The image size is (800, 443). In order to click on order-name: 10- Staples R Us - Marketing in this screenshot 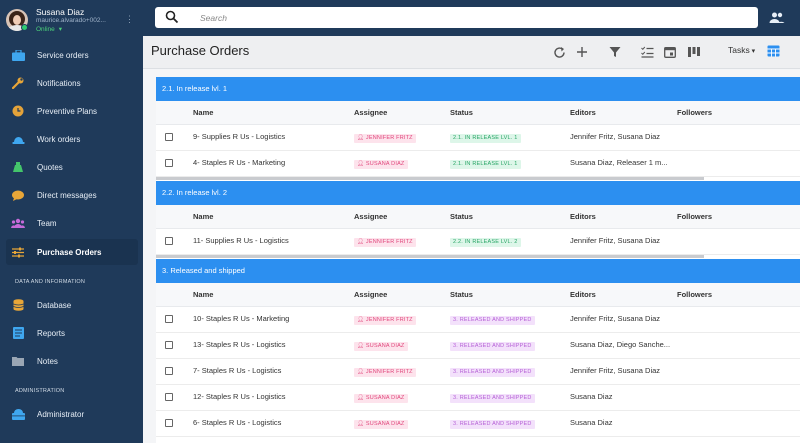, I will do `click(241, 318)`.